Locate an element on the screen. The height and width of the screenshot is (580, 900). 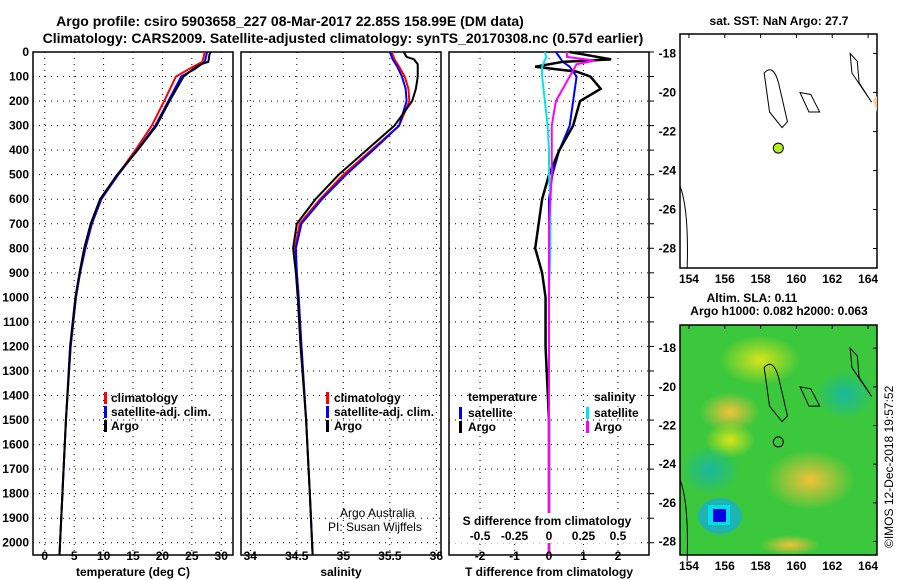
s-diff-x-tick-label: -0.25 is located at coordinates (515, 536).